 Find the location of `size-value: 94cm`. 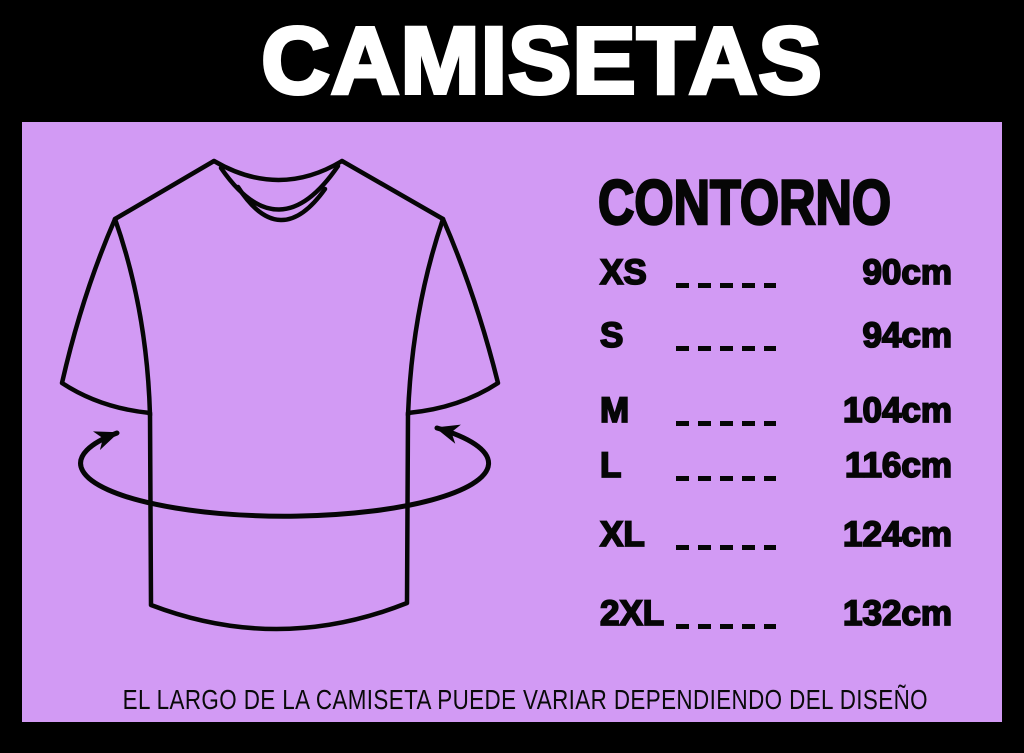

size-value: 94cm is located at coordinates (907, 335).